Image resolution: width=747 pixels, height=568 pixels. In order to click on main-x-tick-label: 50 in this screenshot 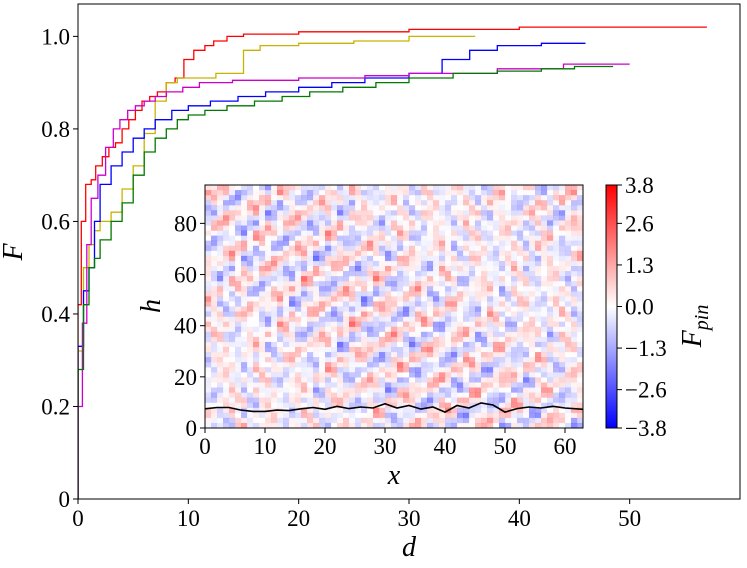, I will do `click(629, 518)`.